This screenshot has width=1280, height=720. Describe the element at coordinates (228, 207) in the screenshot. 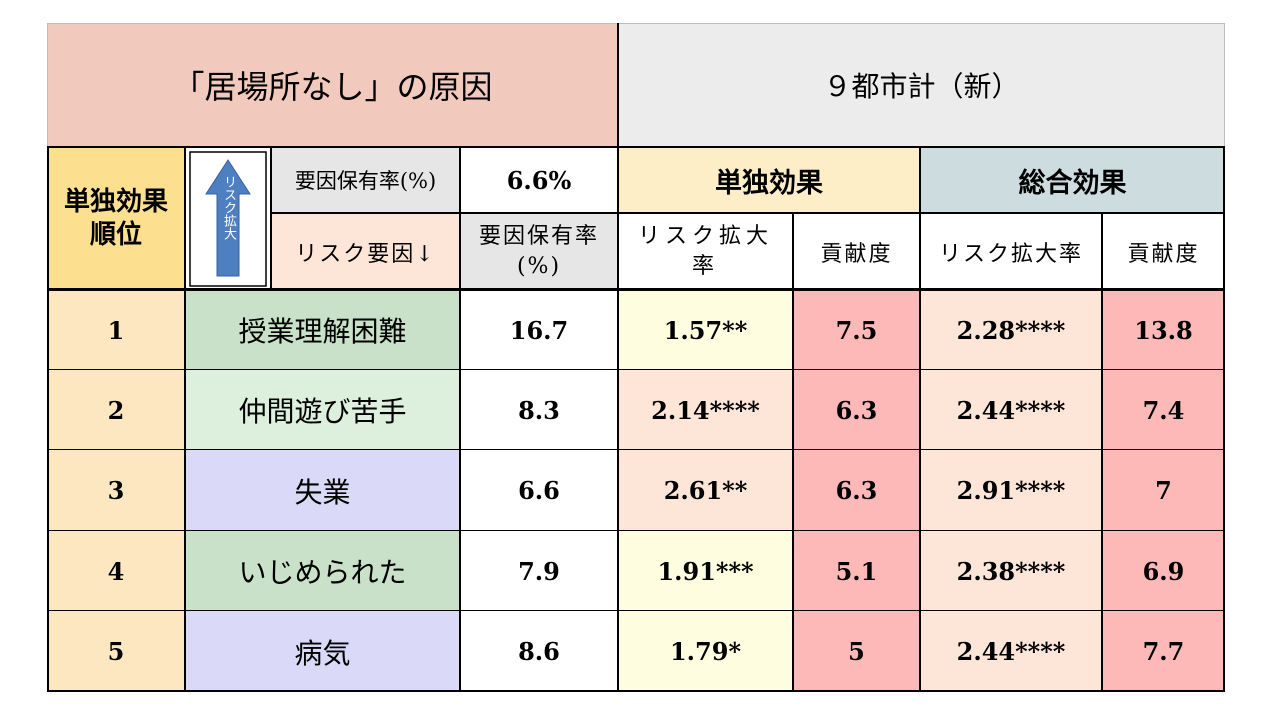

I see `arrow-text: リスク拡大` at that location.